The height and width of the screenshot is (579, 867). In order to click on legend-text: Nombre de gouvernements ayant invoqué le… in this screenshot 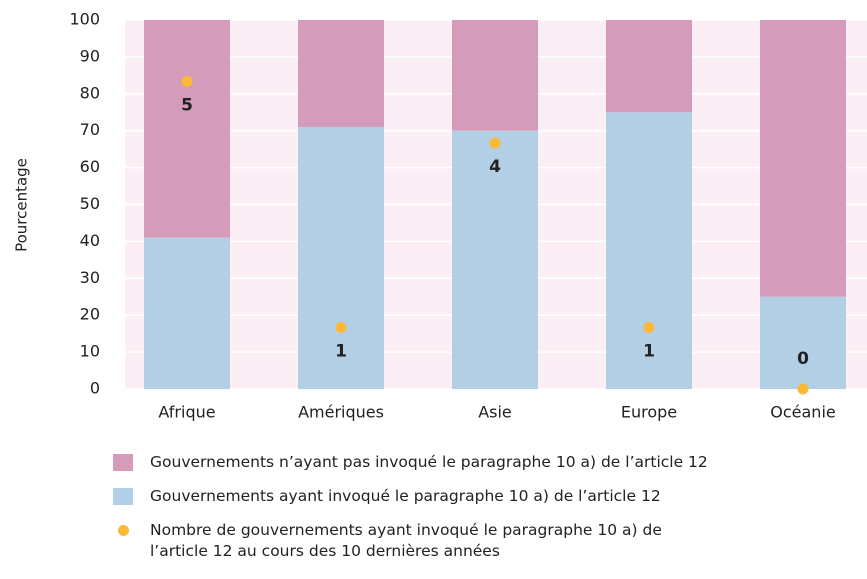, I will do `click(406, 540)`.